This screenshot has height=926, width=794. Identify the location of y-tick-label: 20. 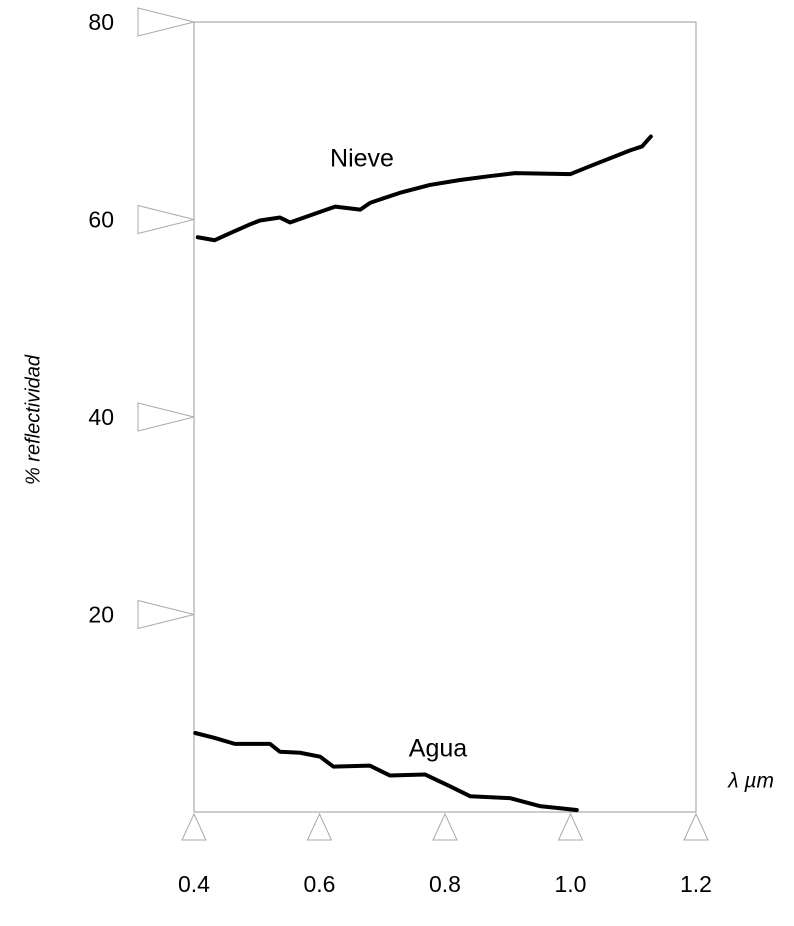
(101, 615).